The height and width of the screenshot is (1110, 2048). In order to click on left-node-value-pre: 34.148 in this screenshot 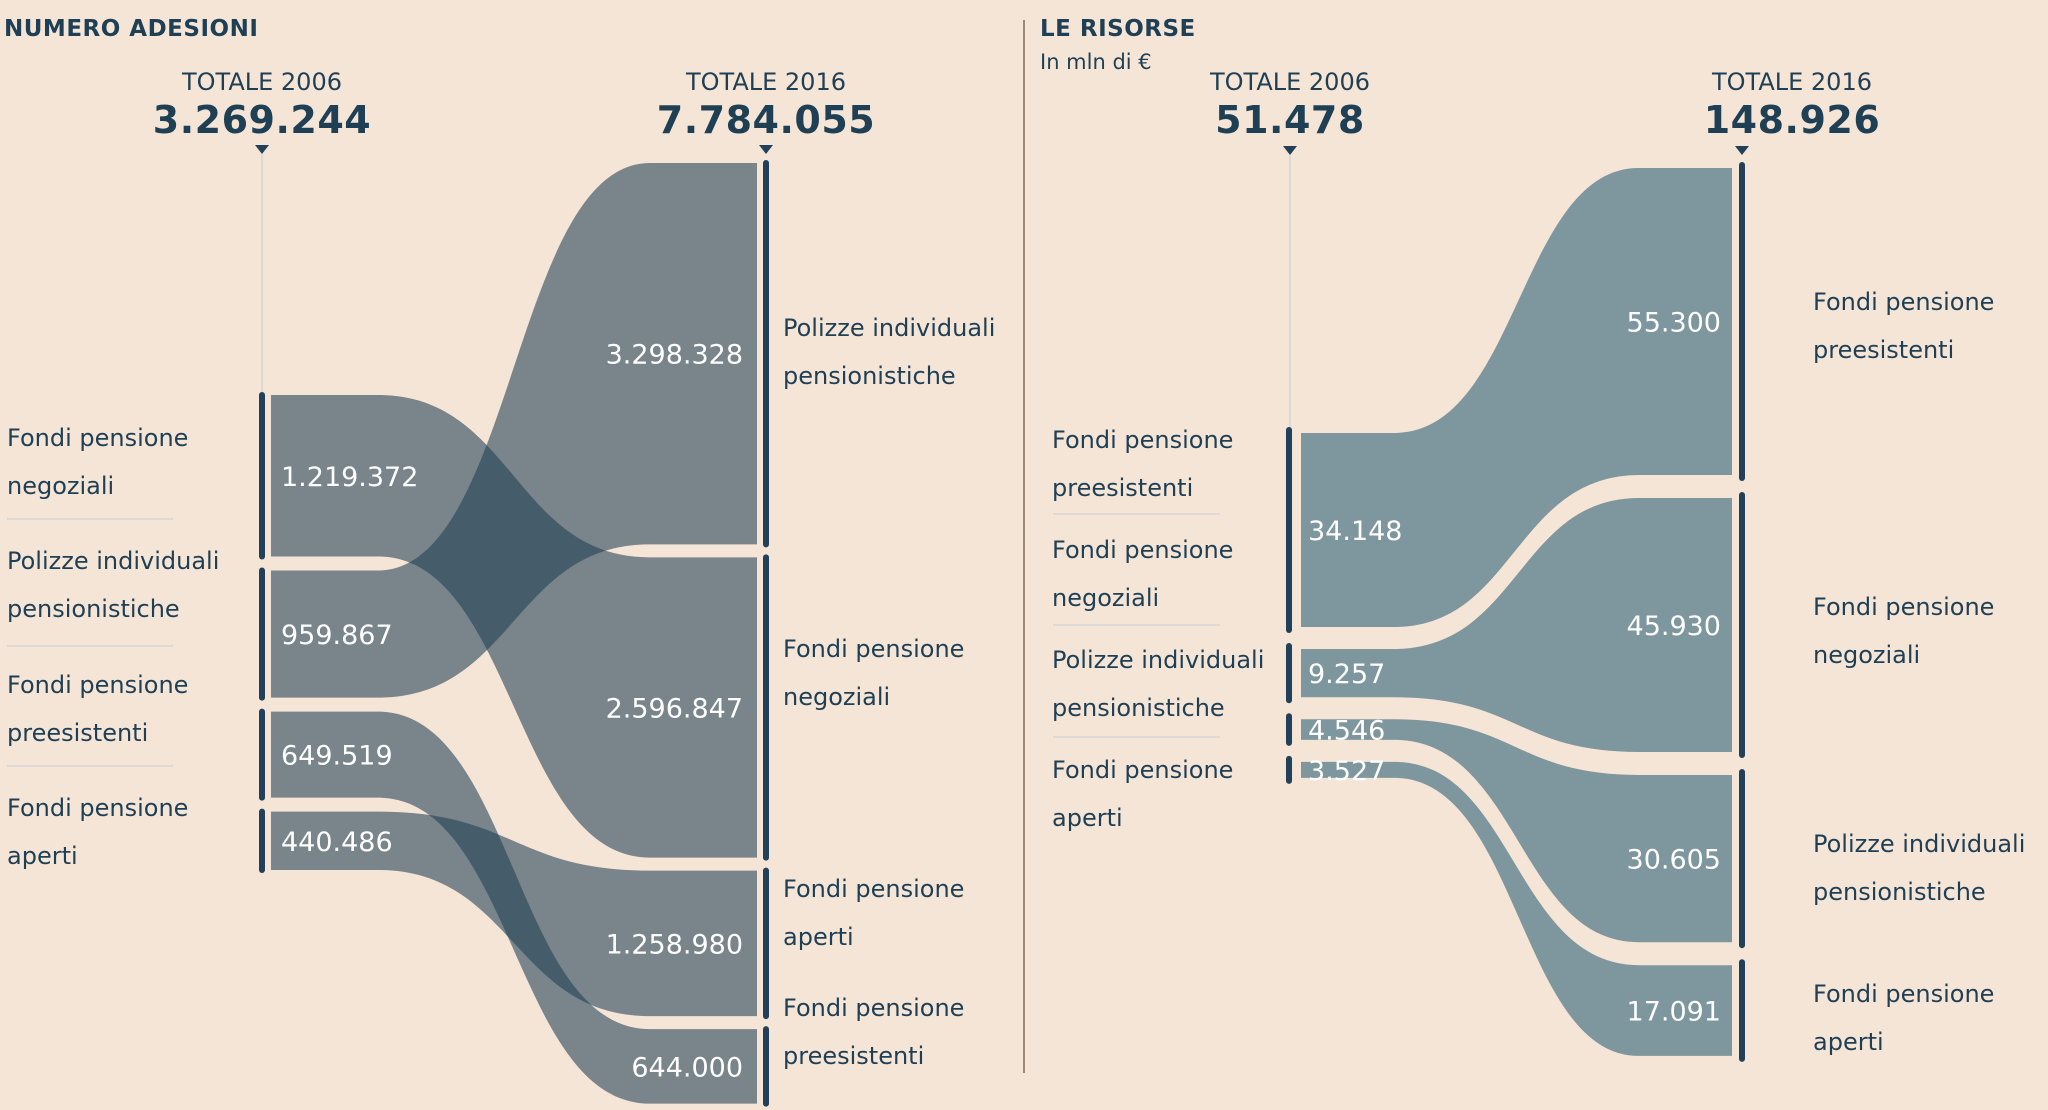, I will do `click(1355, 531)`.